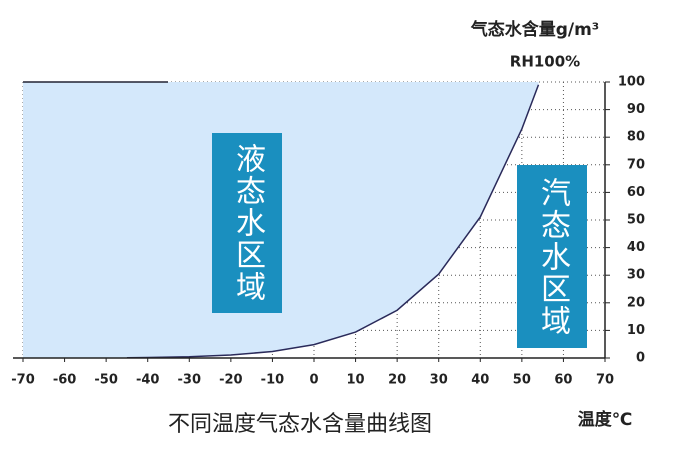 Image resolution: width=676 pixels, height=459 pixels. What do you see at coordinates (545, 62) in the screenshot?
I see `series-label: RH100%` at bounding box center [545, 62].